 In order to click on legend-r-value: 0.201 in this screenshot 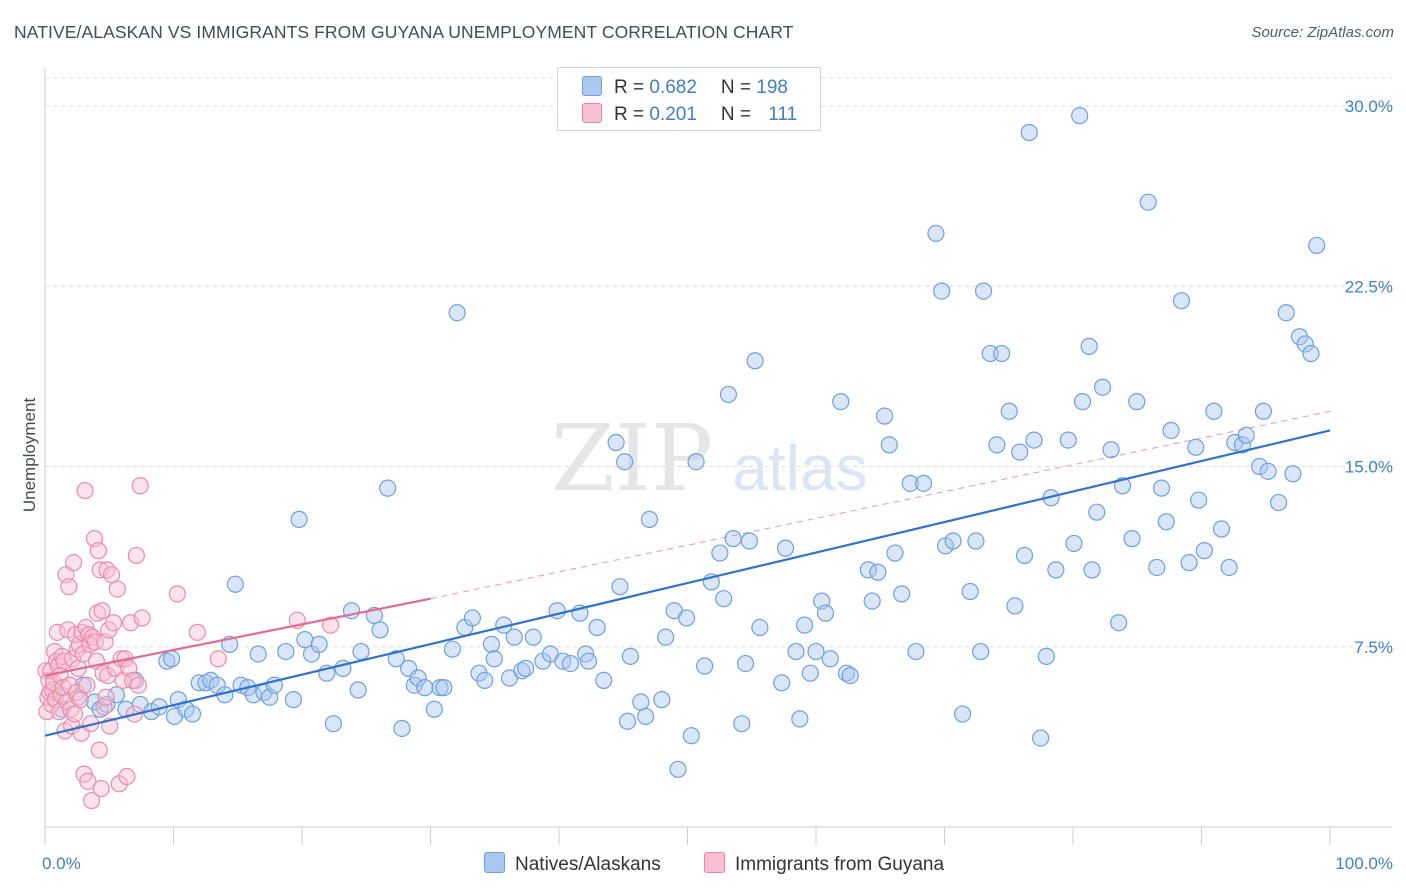, I will do `click(673, 114)`.